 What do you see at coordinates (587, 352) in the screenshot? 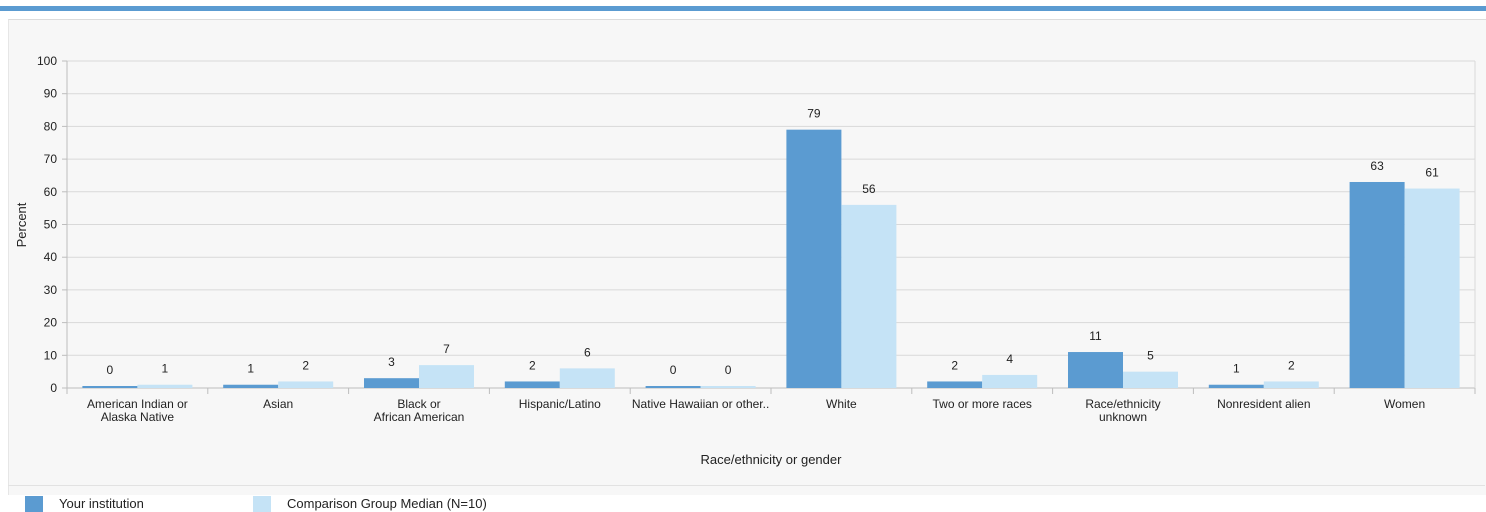
I see `data-label: 6` at bounding box center [587, 352].